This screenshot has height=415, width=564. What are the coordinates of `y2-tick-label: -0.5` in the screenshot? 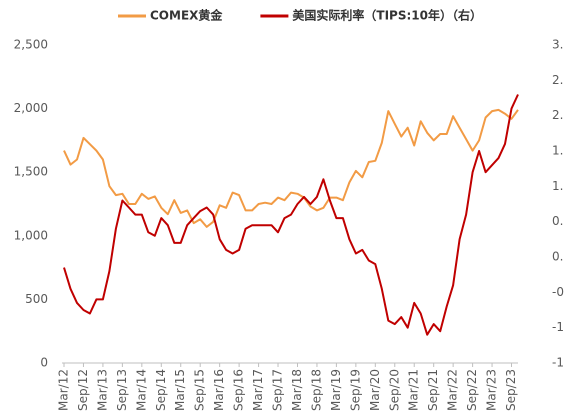 It's located at (558, 292).